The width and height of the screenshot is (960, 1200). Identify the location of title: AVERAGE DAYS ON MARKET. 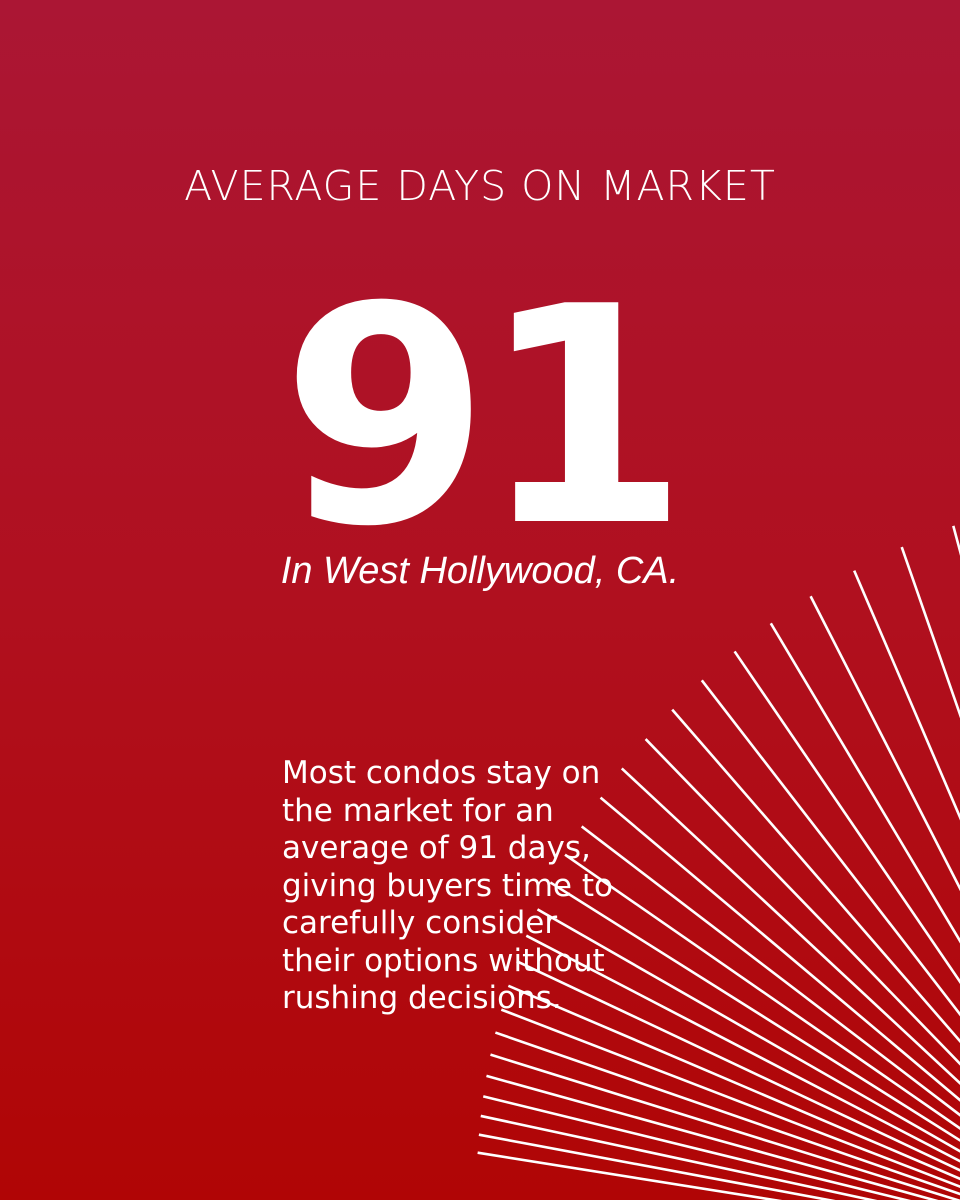
(480, 186).